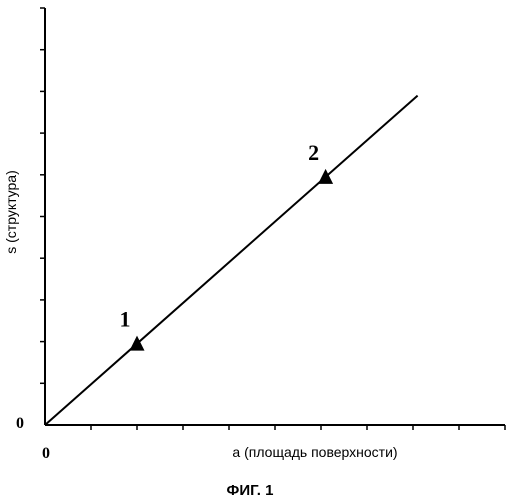 This screenshot has width=512, height=500. What do you see at coordinates (125, 319) in the screenshot?
I see `point-label-1: 1` at bounding box center [125, 319].